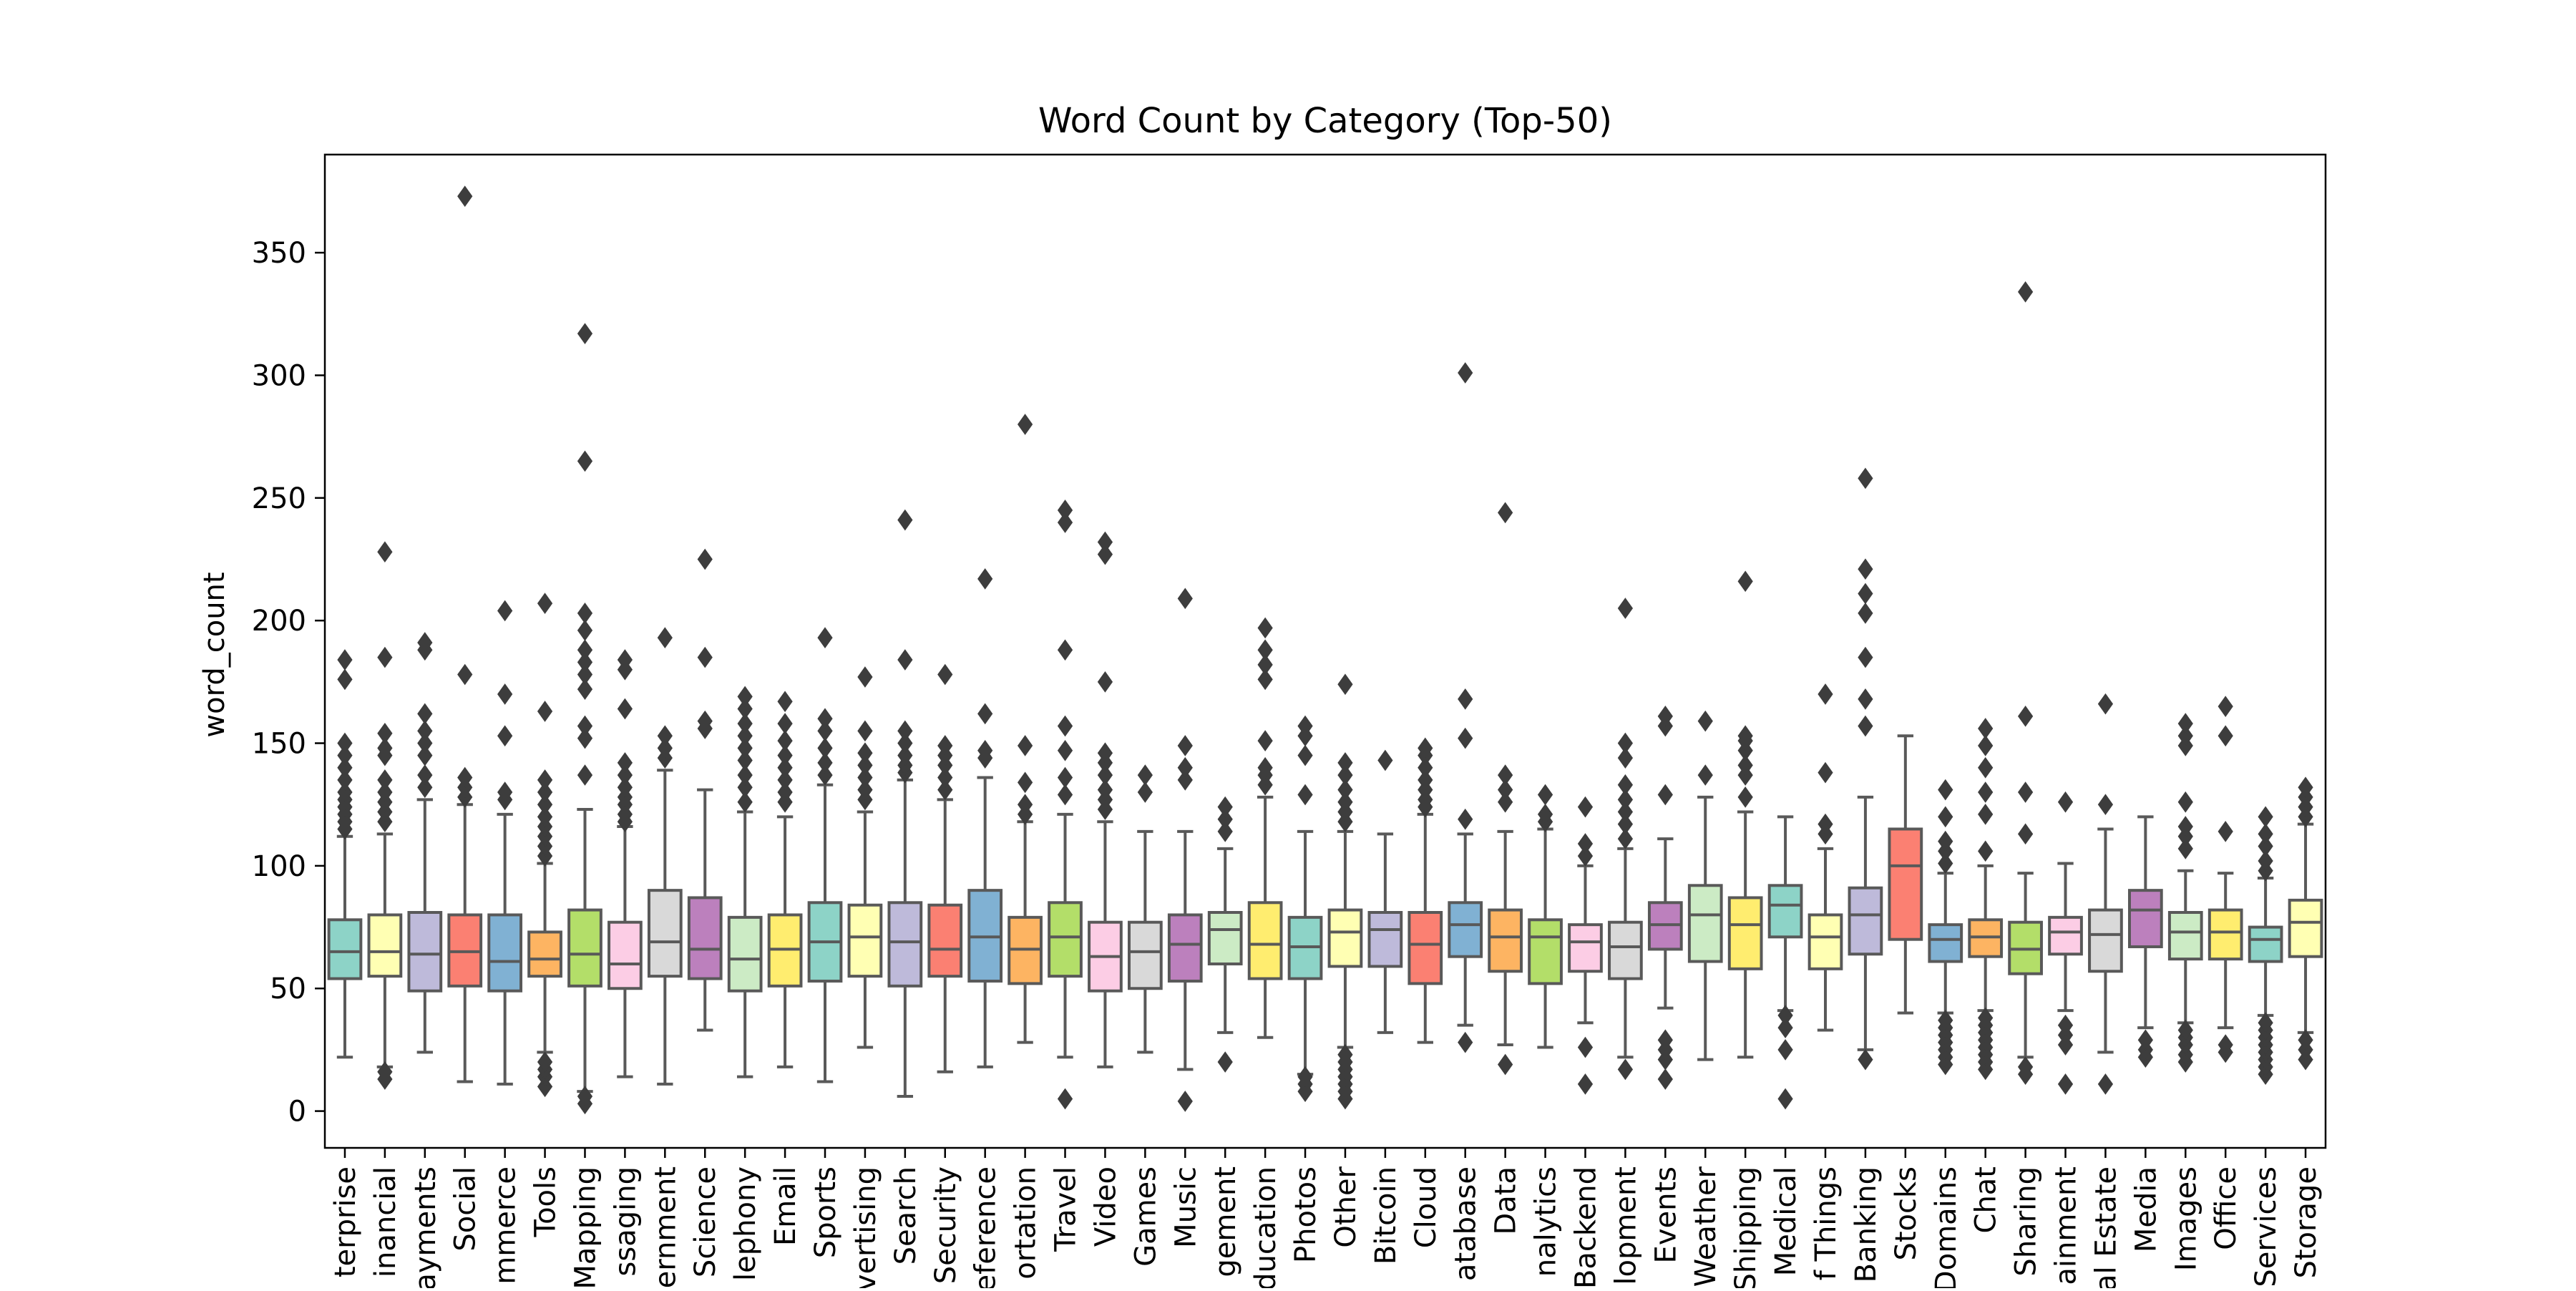 The image size is (2576, 1291). Describe the element at coordinates (279, 621) in the screenshot. I see `y-tick-label: 200` at that location.